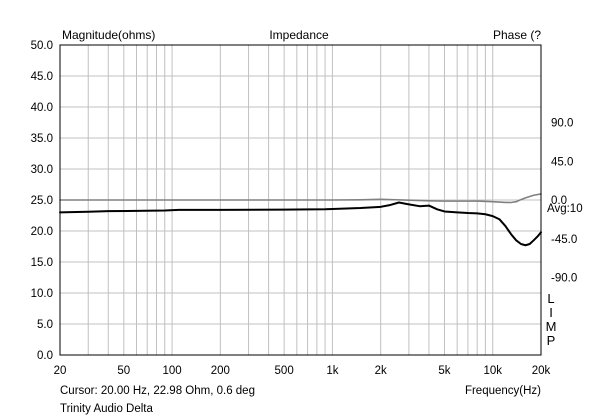 The image size is (600, 419). I want to click on frequency-axis-title: Frequency(Hz), so click(503, 391).